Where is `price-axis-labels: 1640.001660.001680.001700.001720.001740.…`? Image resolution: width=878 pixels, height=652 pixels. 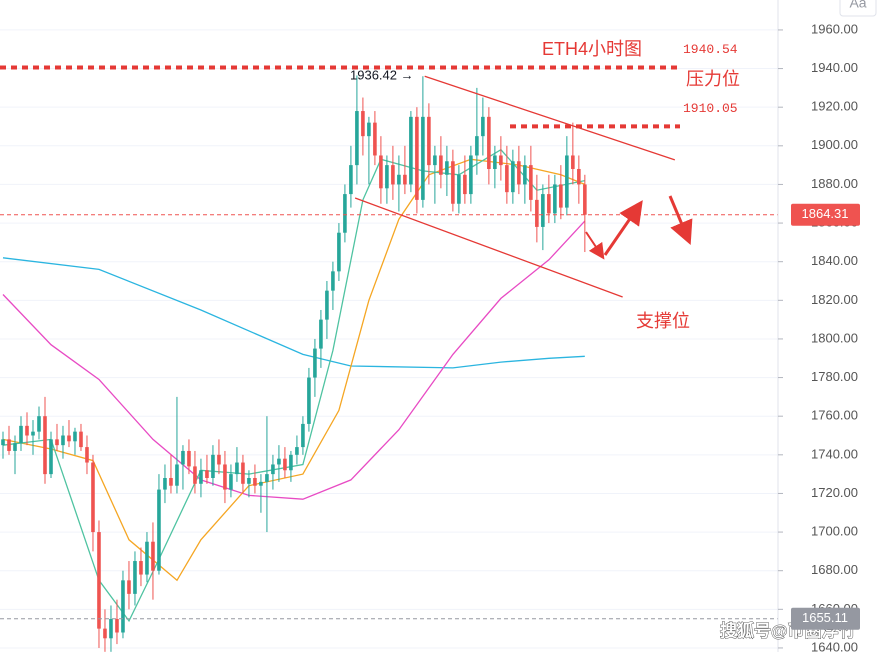 price-axis-labels: 1640.001660.001680.001700.001720.001740.… is located at coordinates (818, 336).